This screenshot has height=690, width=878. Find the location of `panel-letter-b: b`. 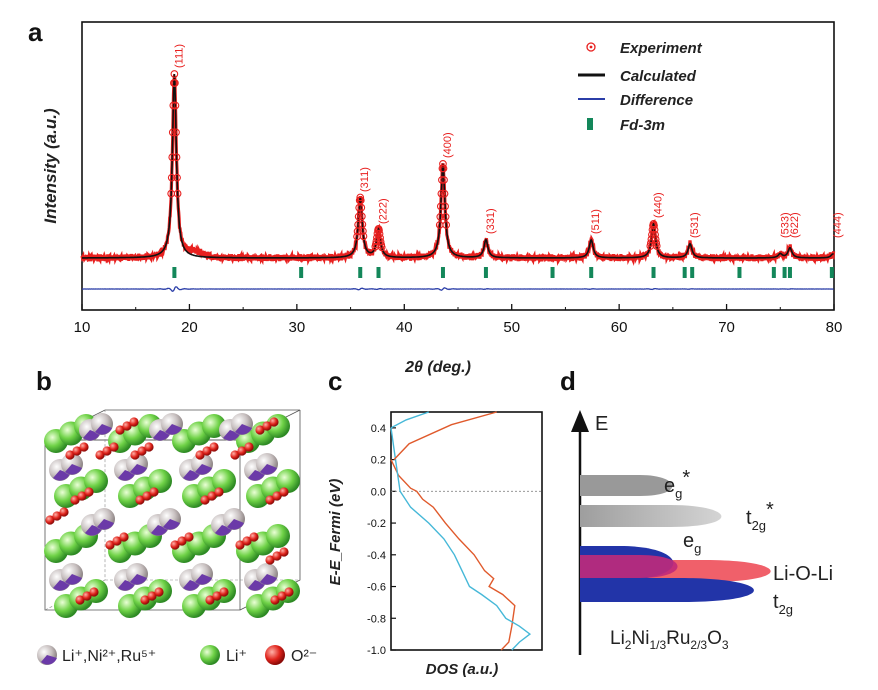

panel-letter-b: b is located at coordinates (44, 381).